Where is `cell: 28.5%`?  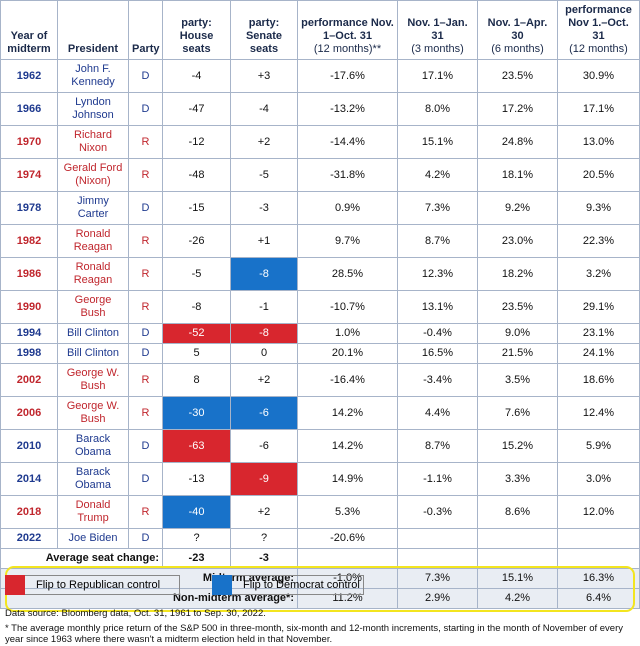 cell: 28.5% is located at coordinates (347, 274).